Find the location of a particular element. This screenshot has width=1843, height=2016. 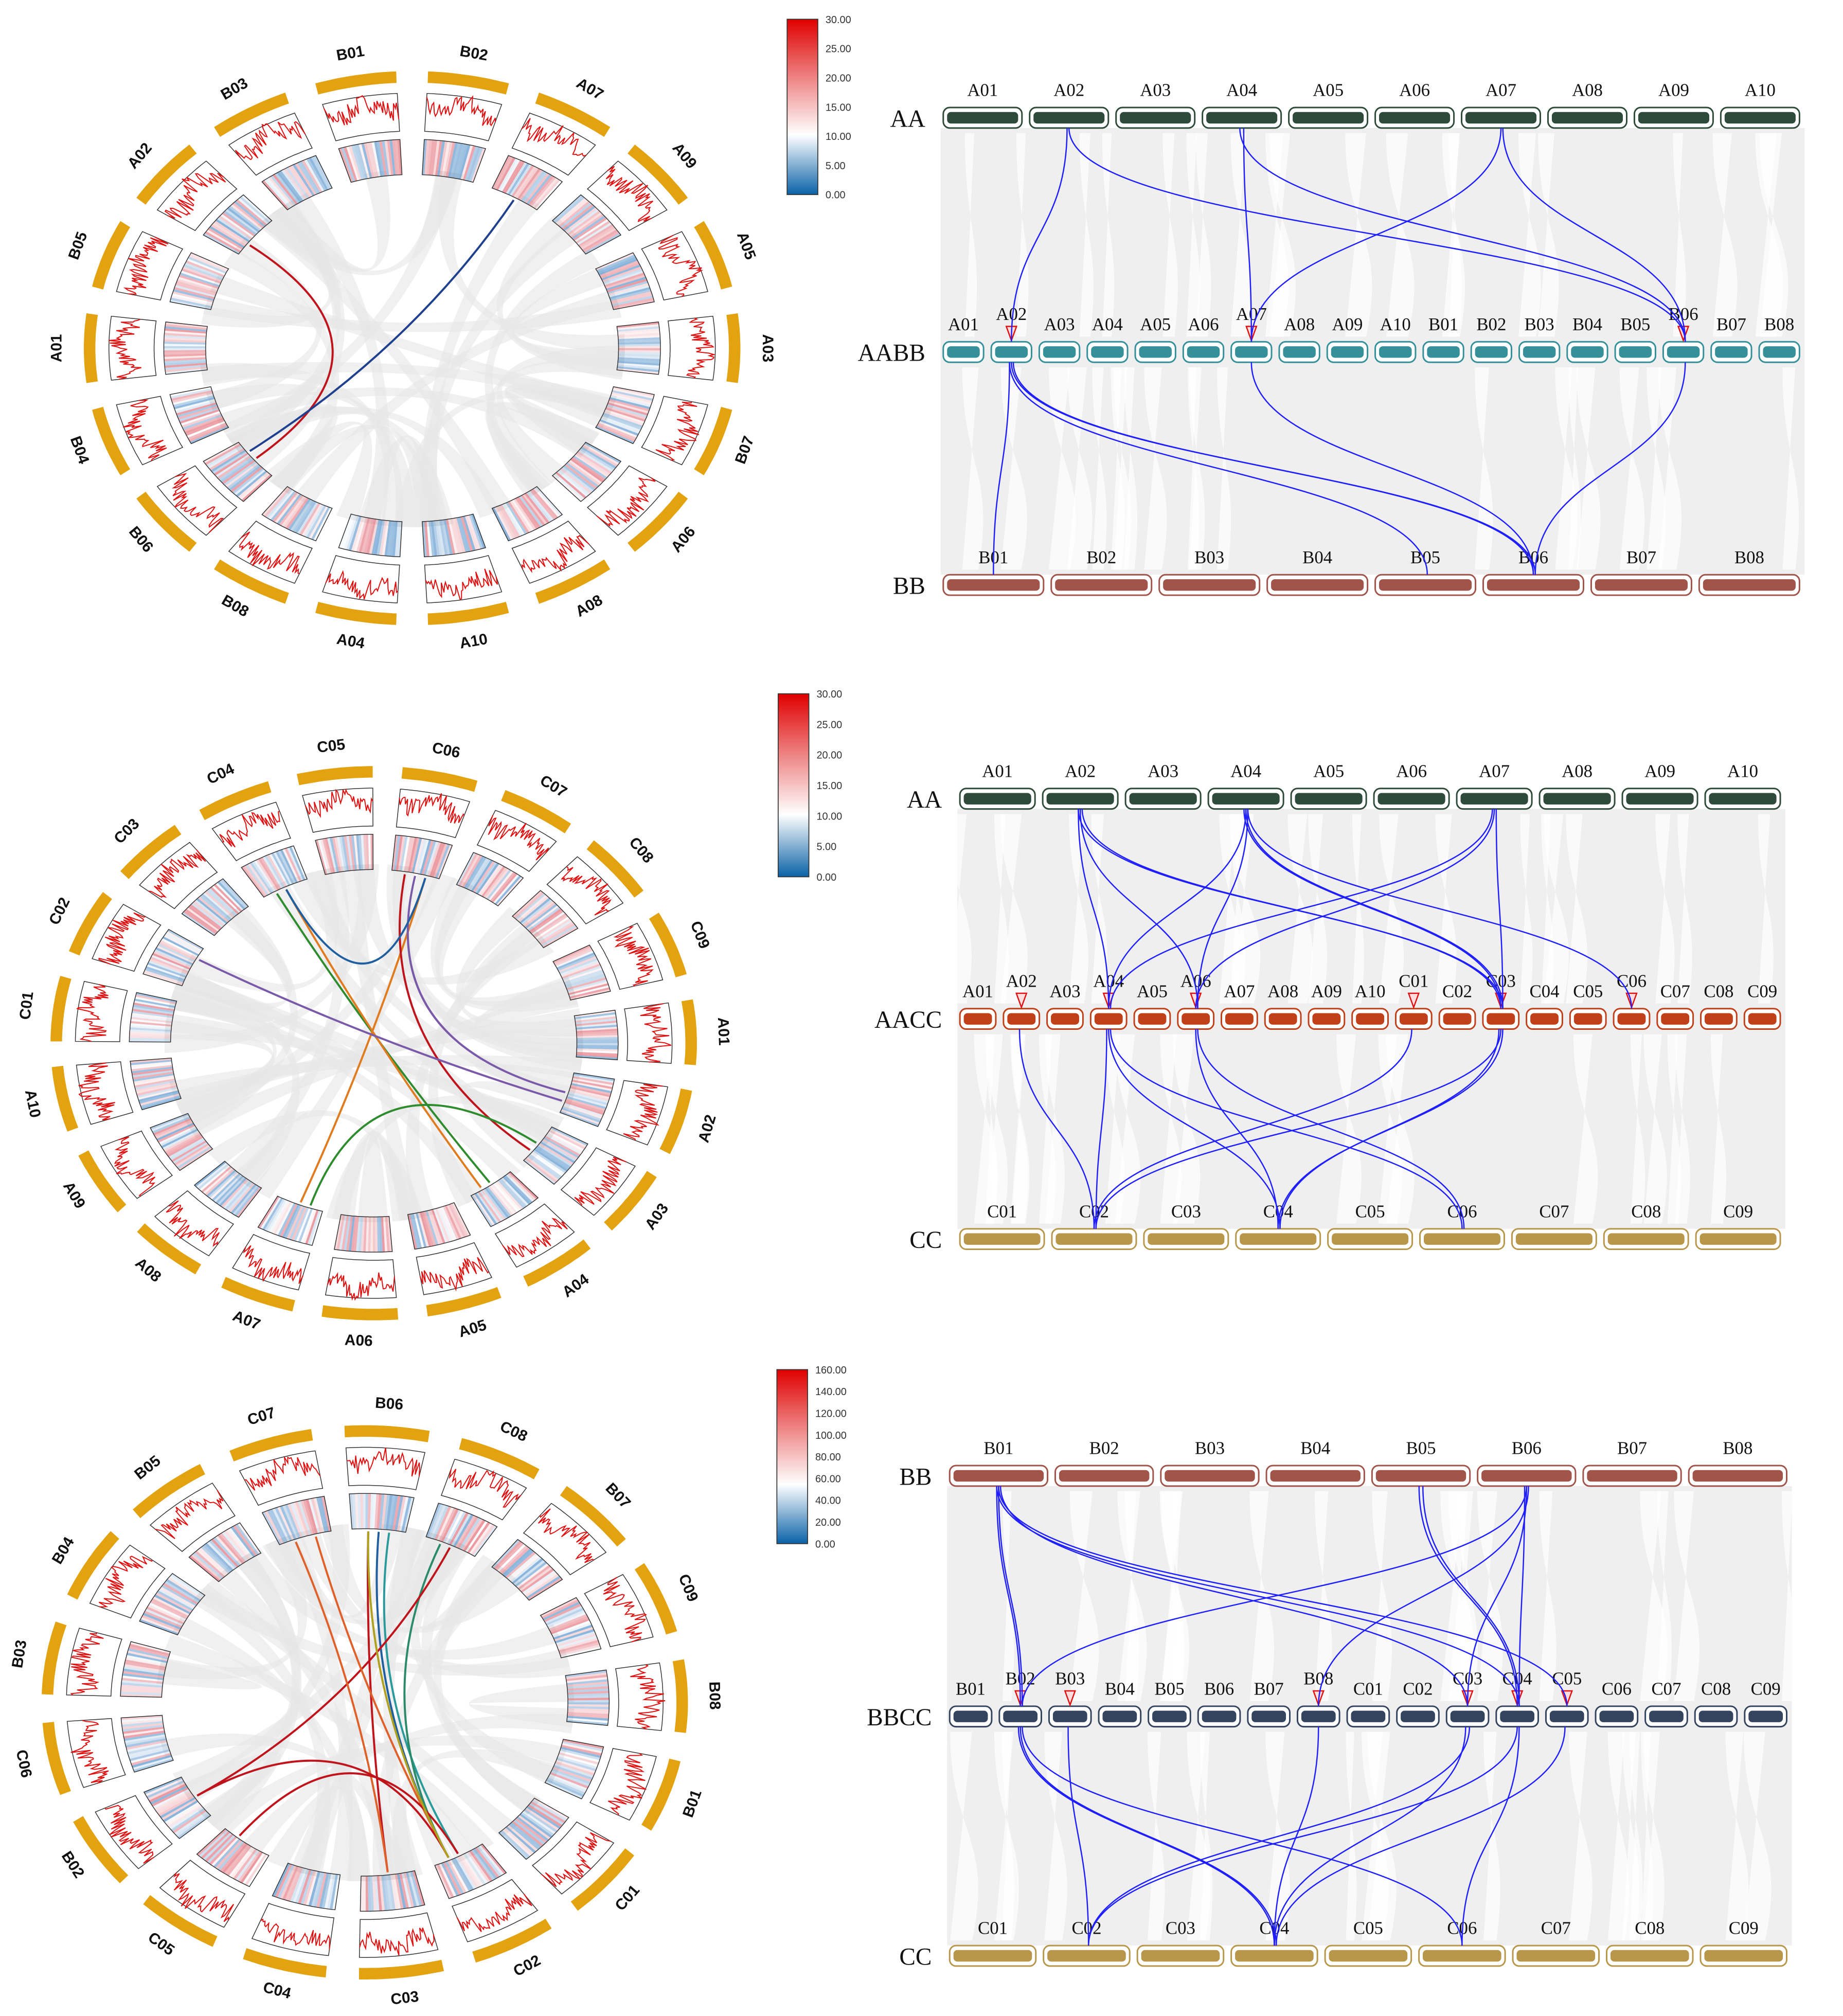

chromosome-label: A02 is located at coordinates (1011, 314).